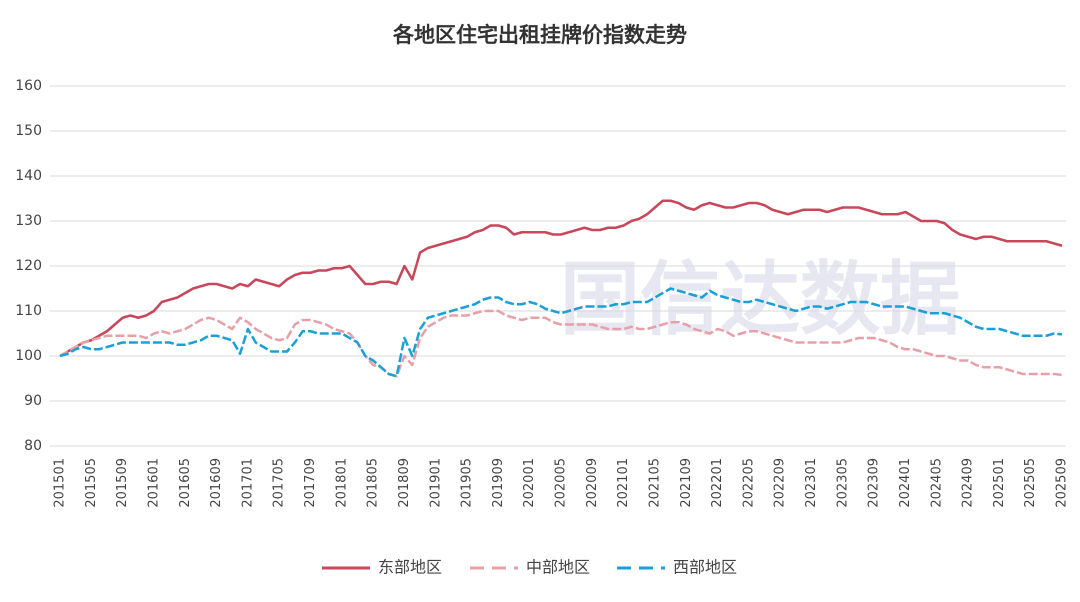 The width and height of the screenshot is (1080, 602). What do you see at coordinates (842, 483) in the screenshot?
I see `x-tick-label: 202305` at bounding box center [842, 483].